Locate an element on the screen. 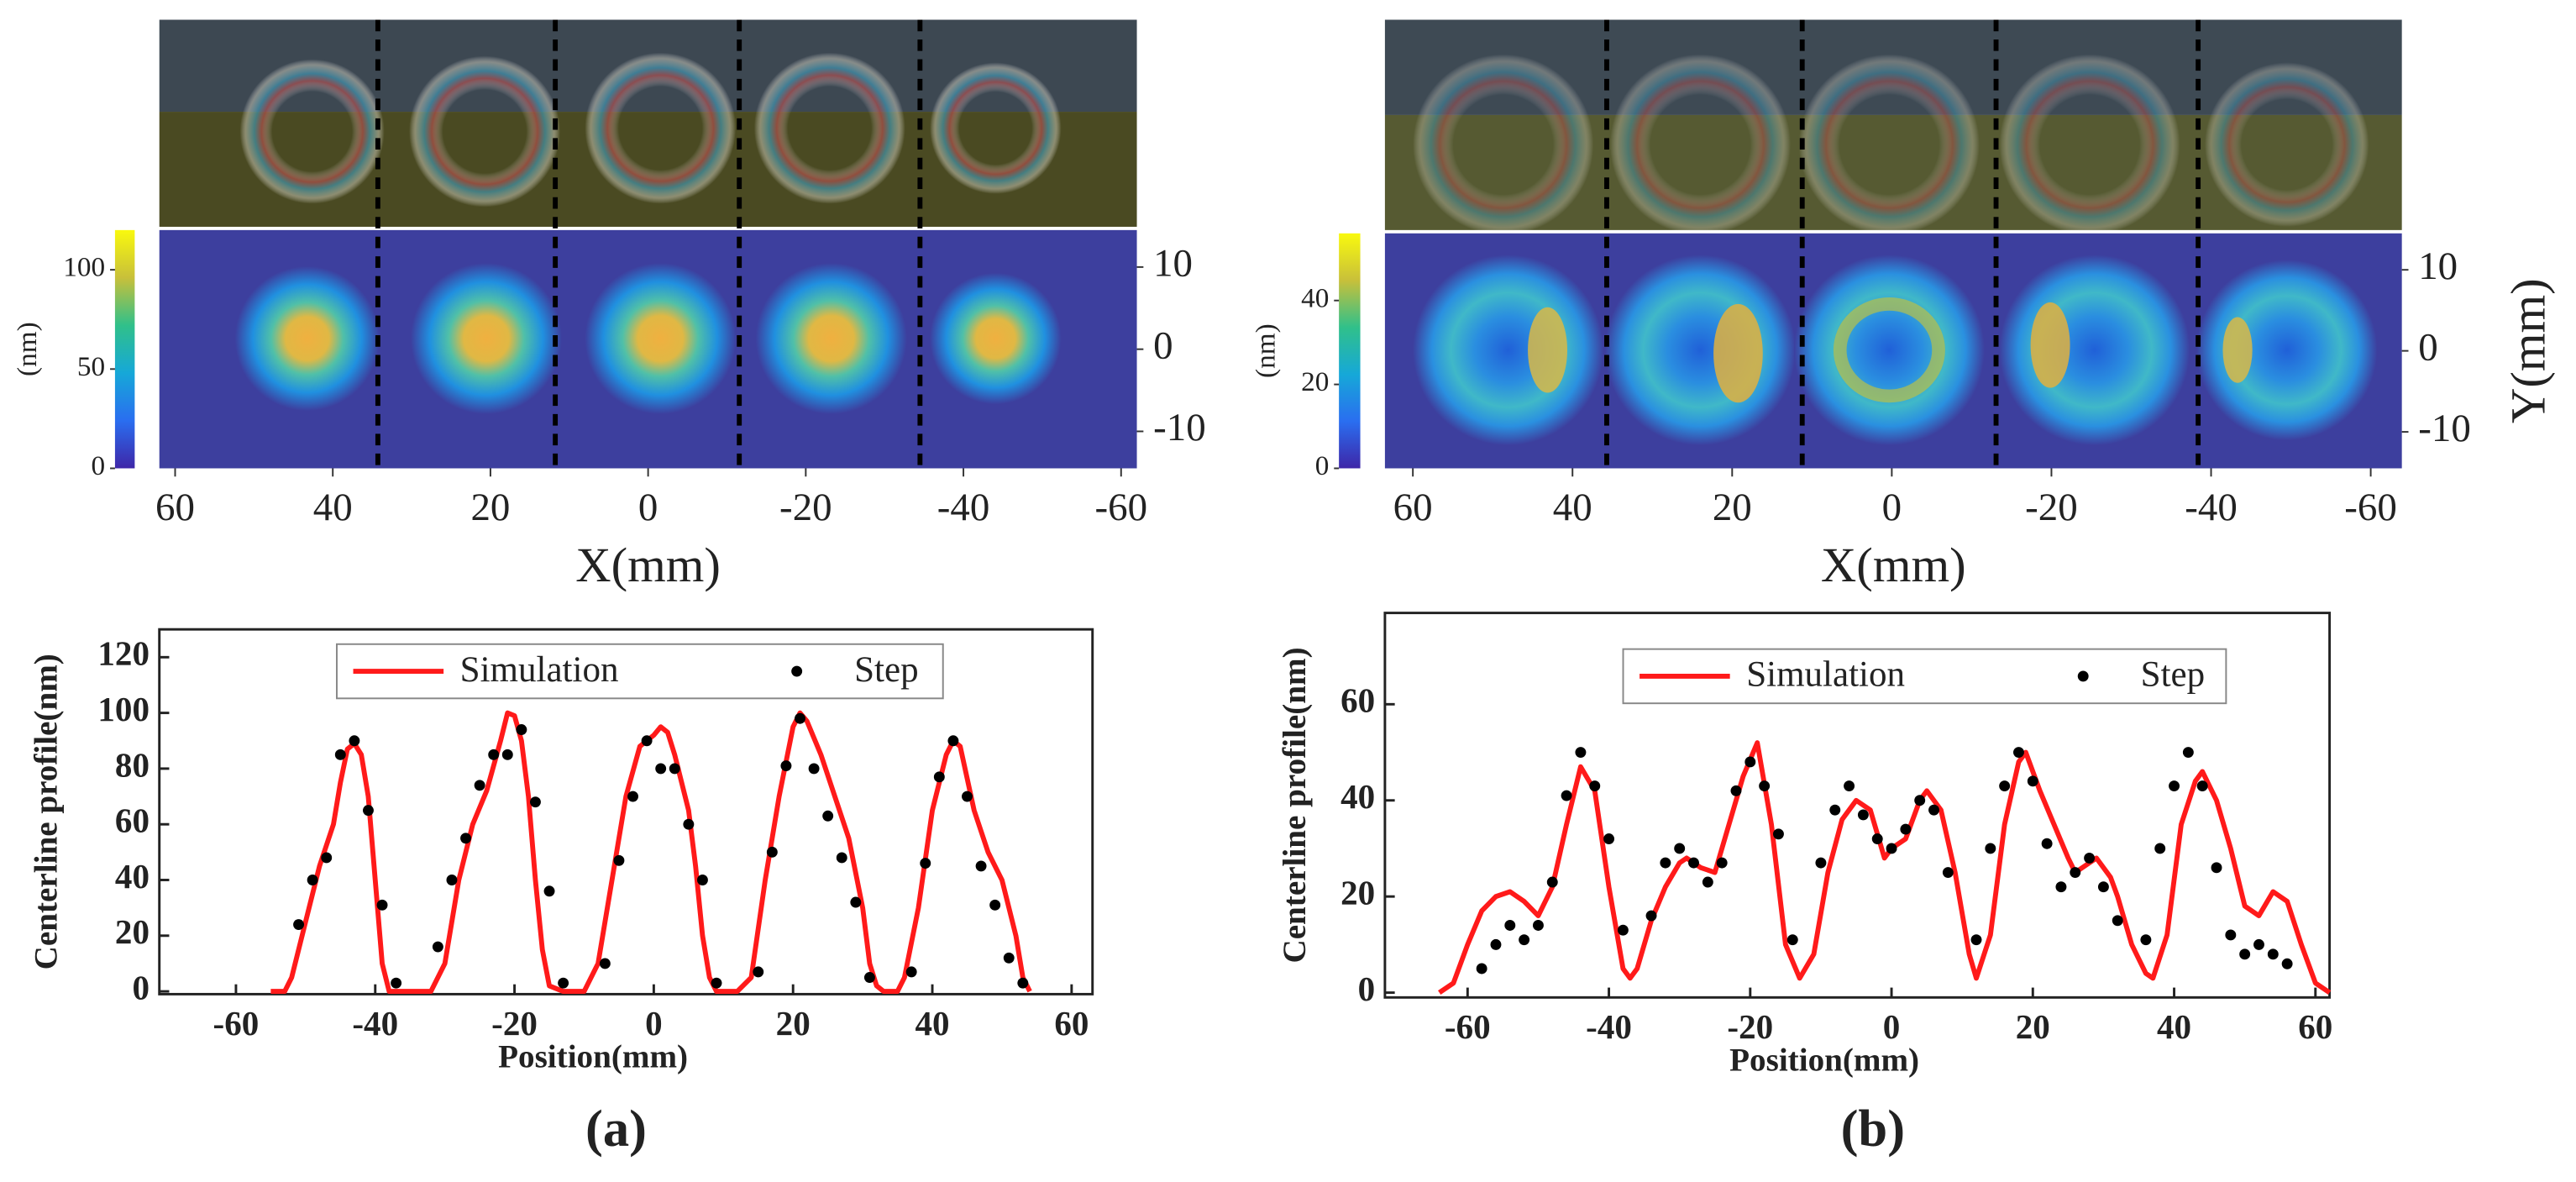 This screenshot has height=1182, width=2576. panel-label: (a) is located at coordinates (616, 1128).